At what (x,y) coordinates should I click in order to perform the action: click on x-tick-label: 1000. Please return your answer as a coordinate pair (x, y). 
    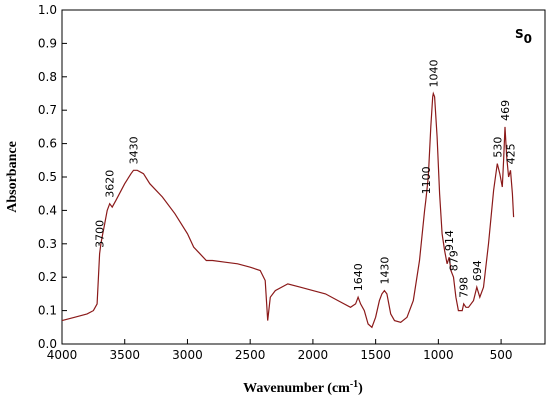
    Looking at the image, I should click on (438, 355).